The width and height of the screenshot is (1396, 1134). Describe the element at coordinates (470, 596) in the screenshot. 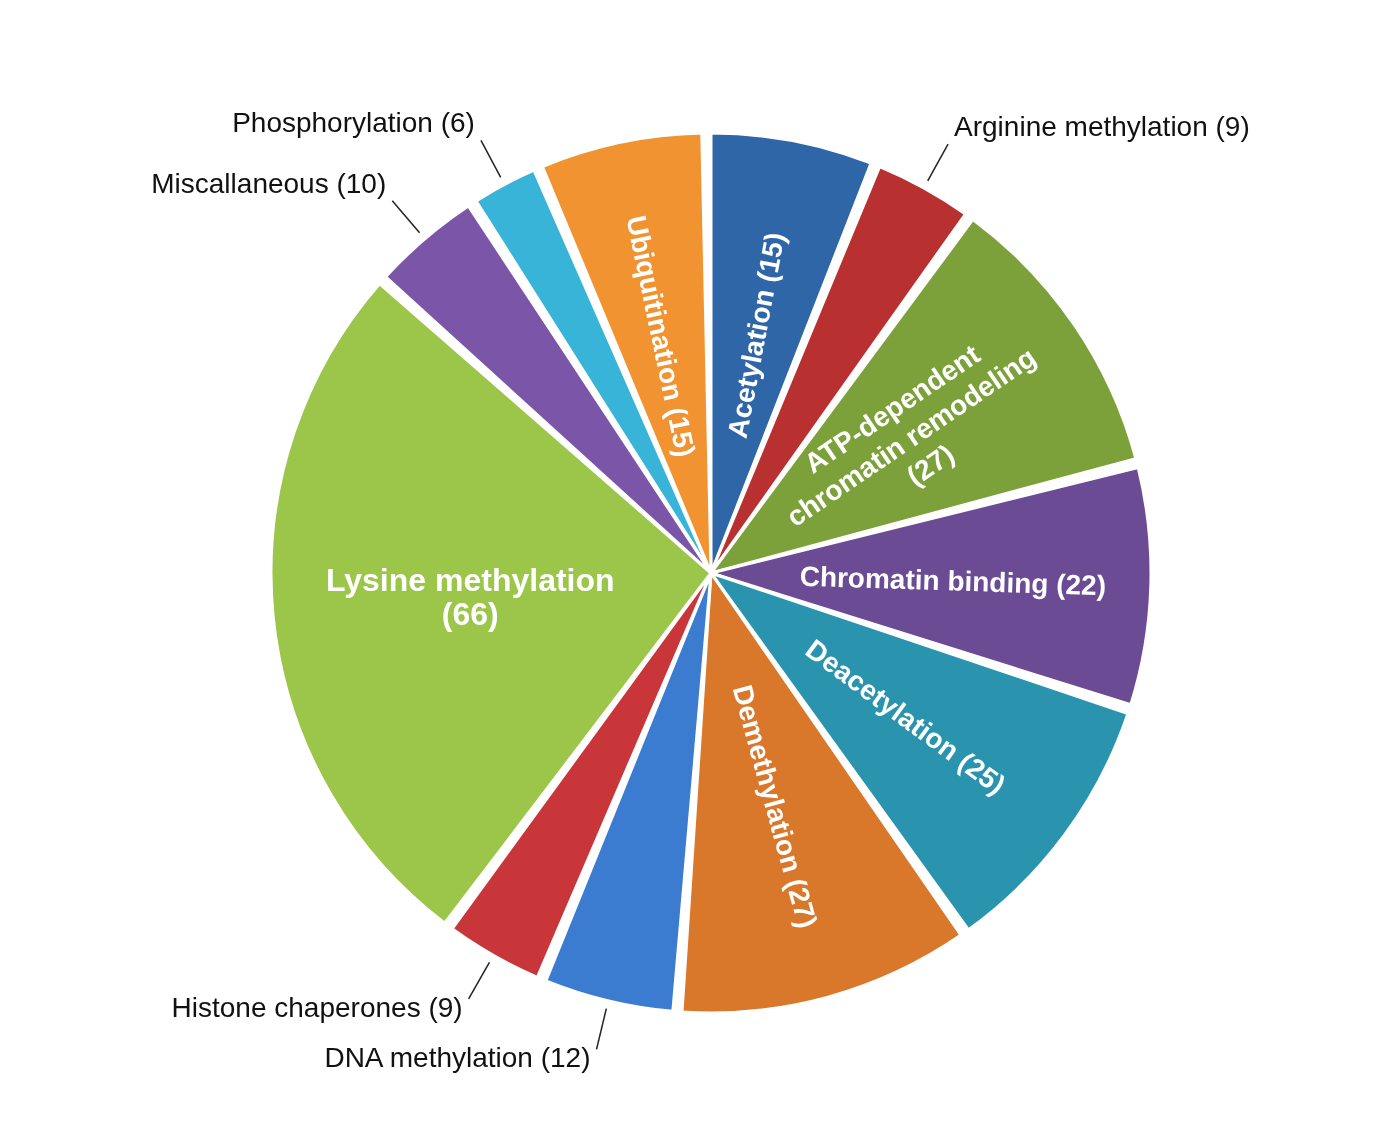

I see `slice-label: Lysine methylation (66)` at that location.